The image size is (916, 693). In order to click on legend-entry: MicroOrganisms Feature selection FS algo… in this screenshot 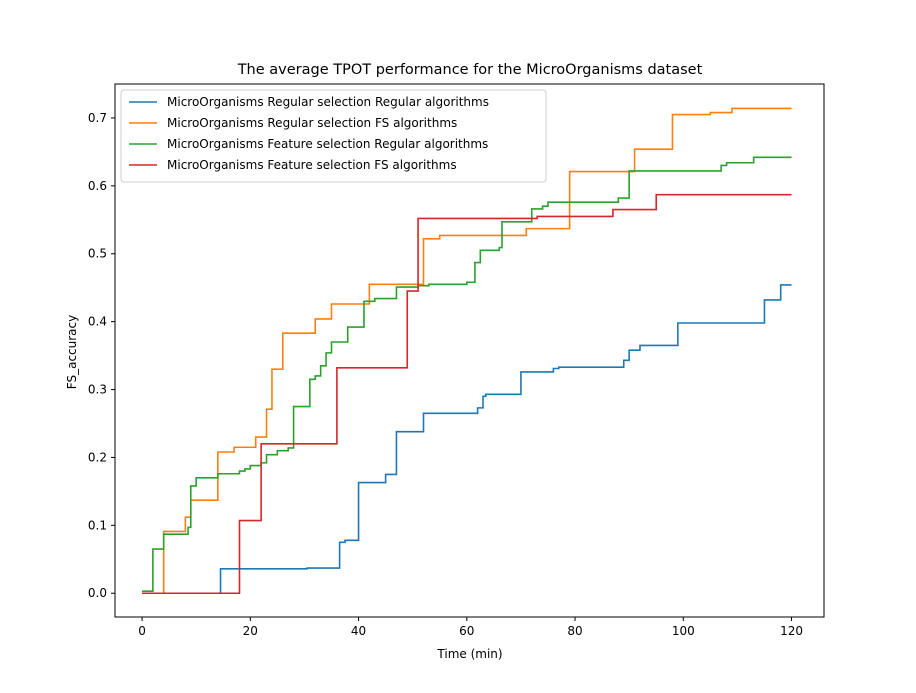, I will do `click(312, 165)`.